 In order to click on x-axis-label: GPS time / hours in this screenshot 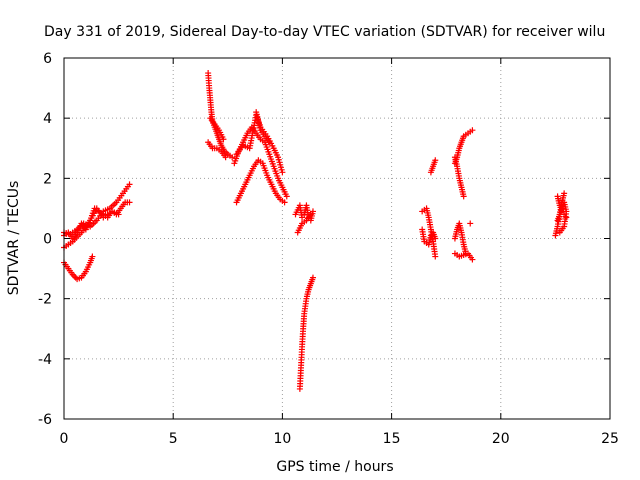, I will do `click(334, 467)`.